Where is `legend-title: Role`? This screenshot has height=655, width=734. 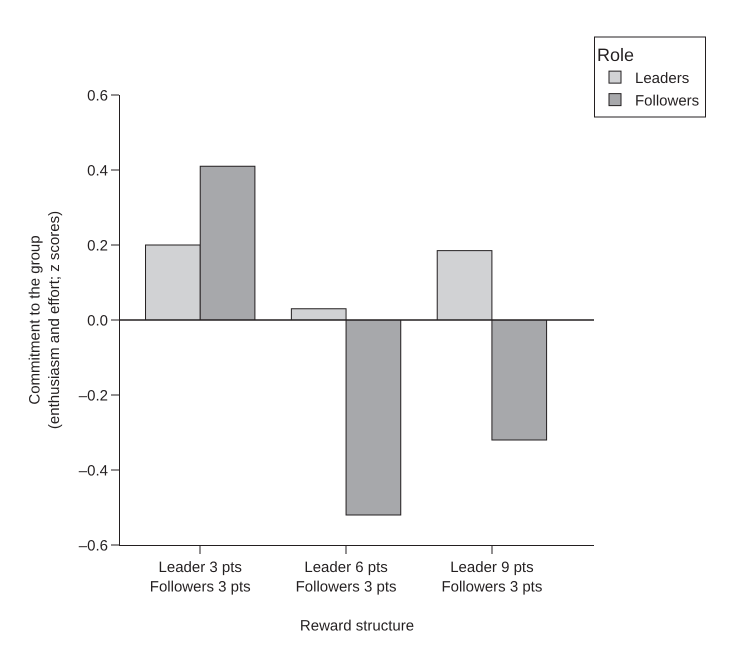
legend-title: Role is located at coordinates (615, 54).